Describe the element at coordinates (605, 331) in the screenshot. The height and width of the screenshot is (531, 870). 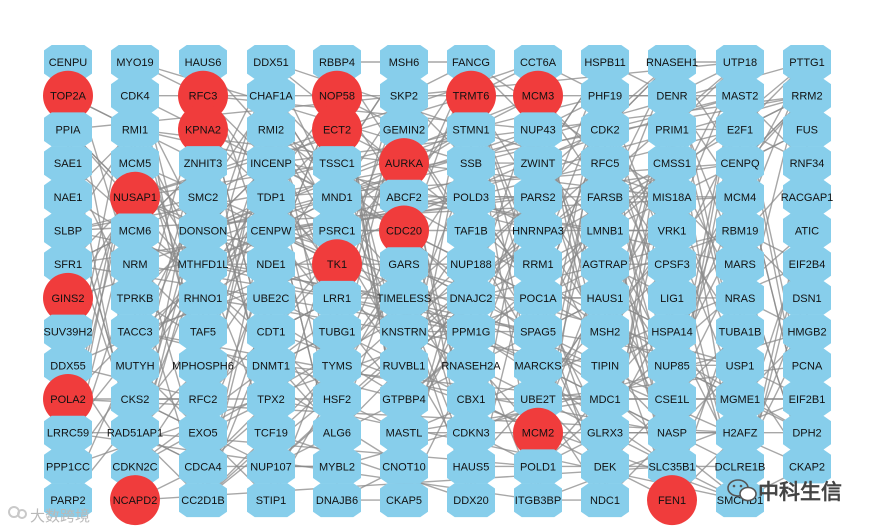
I see `gene-node-msh2: MSH2` at that location.